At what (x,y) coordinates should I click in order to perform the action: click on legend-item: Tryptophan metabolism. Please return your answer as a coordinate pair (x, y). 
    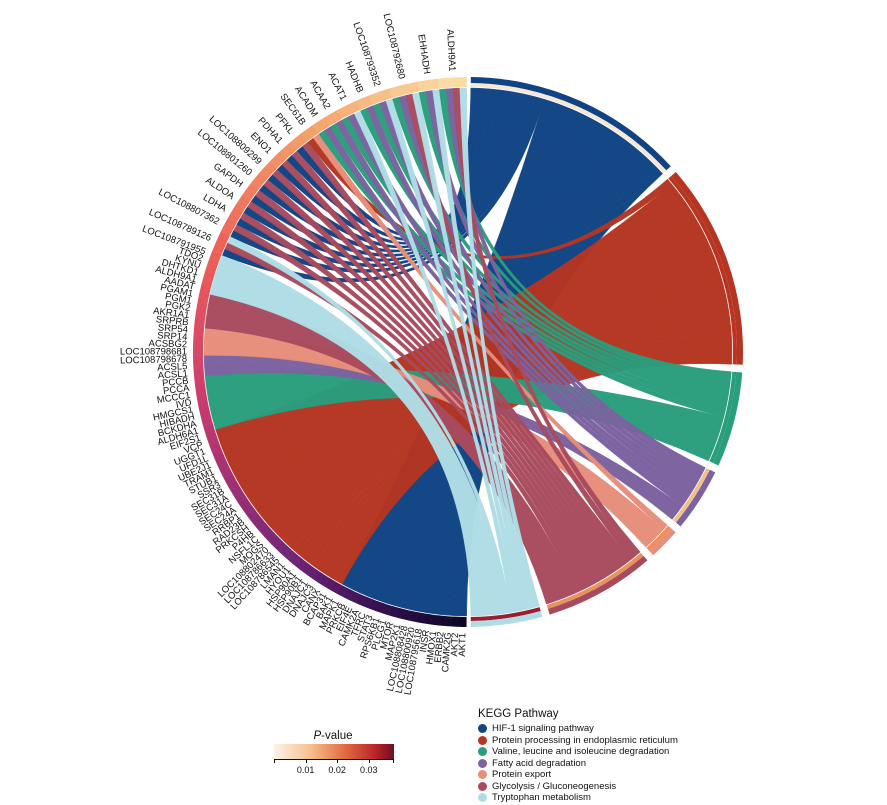
    Looking at the image, I should click on (628, 798).